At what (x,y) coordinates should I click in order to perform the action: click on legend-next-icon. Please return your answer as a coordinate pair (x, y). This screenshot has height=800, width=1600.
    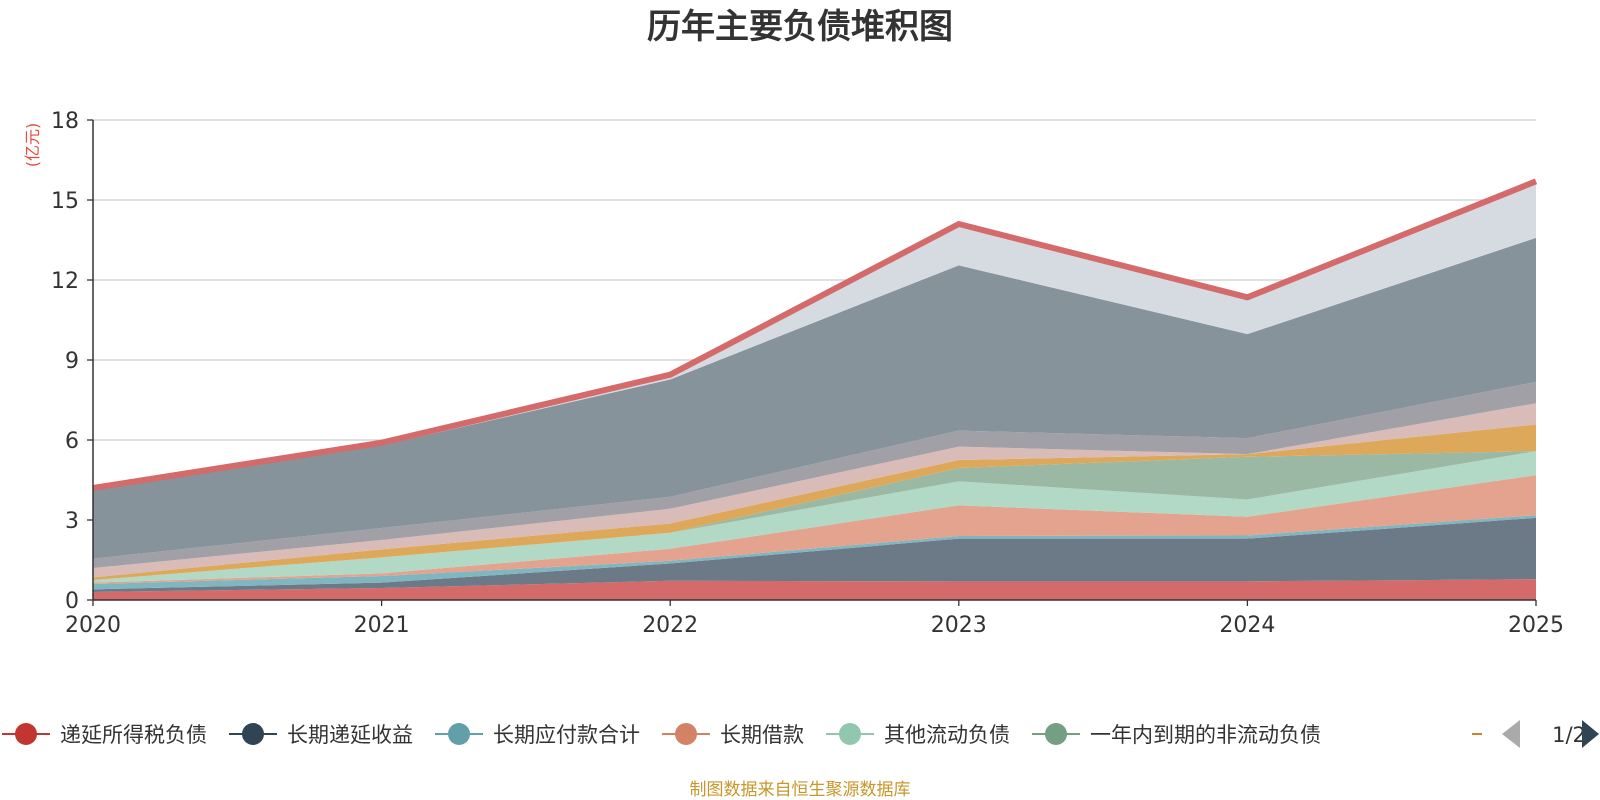
    Looking at the image, I should click on (1590, 734).